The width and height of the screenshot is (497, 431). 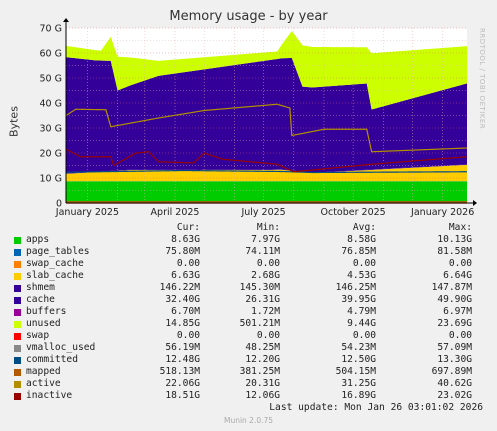 What do you see at coordinates (454, 395) in the screenshot?
I see `legend-value-max: 23.02G` at bounding box center [454, 395].